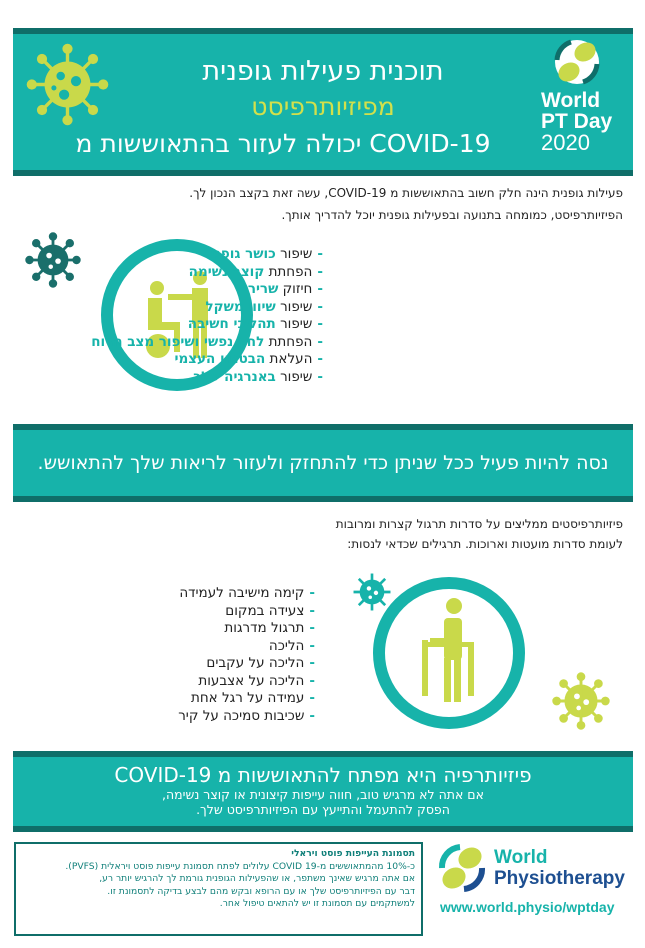 This screenshot has height=948, width=645. Describe the element at coordinates (323, 71) in the screenshot. I see `header-title: תוכנית פעילות גופנית` at that location.